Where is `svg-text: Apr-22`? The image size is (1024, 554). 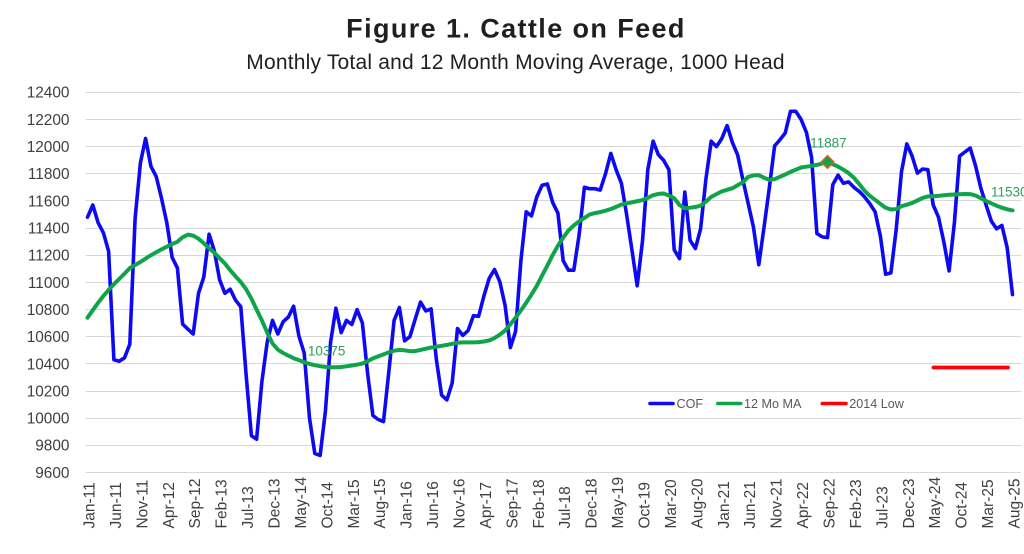
svg-text: Apr-22 is located at coordinates (803, 505).